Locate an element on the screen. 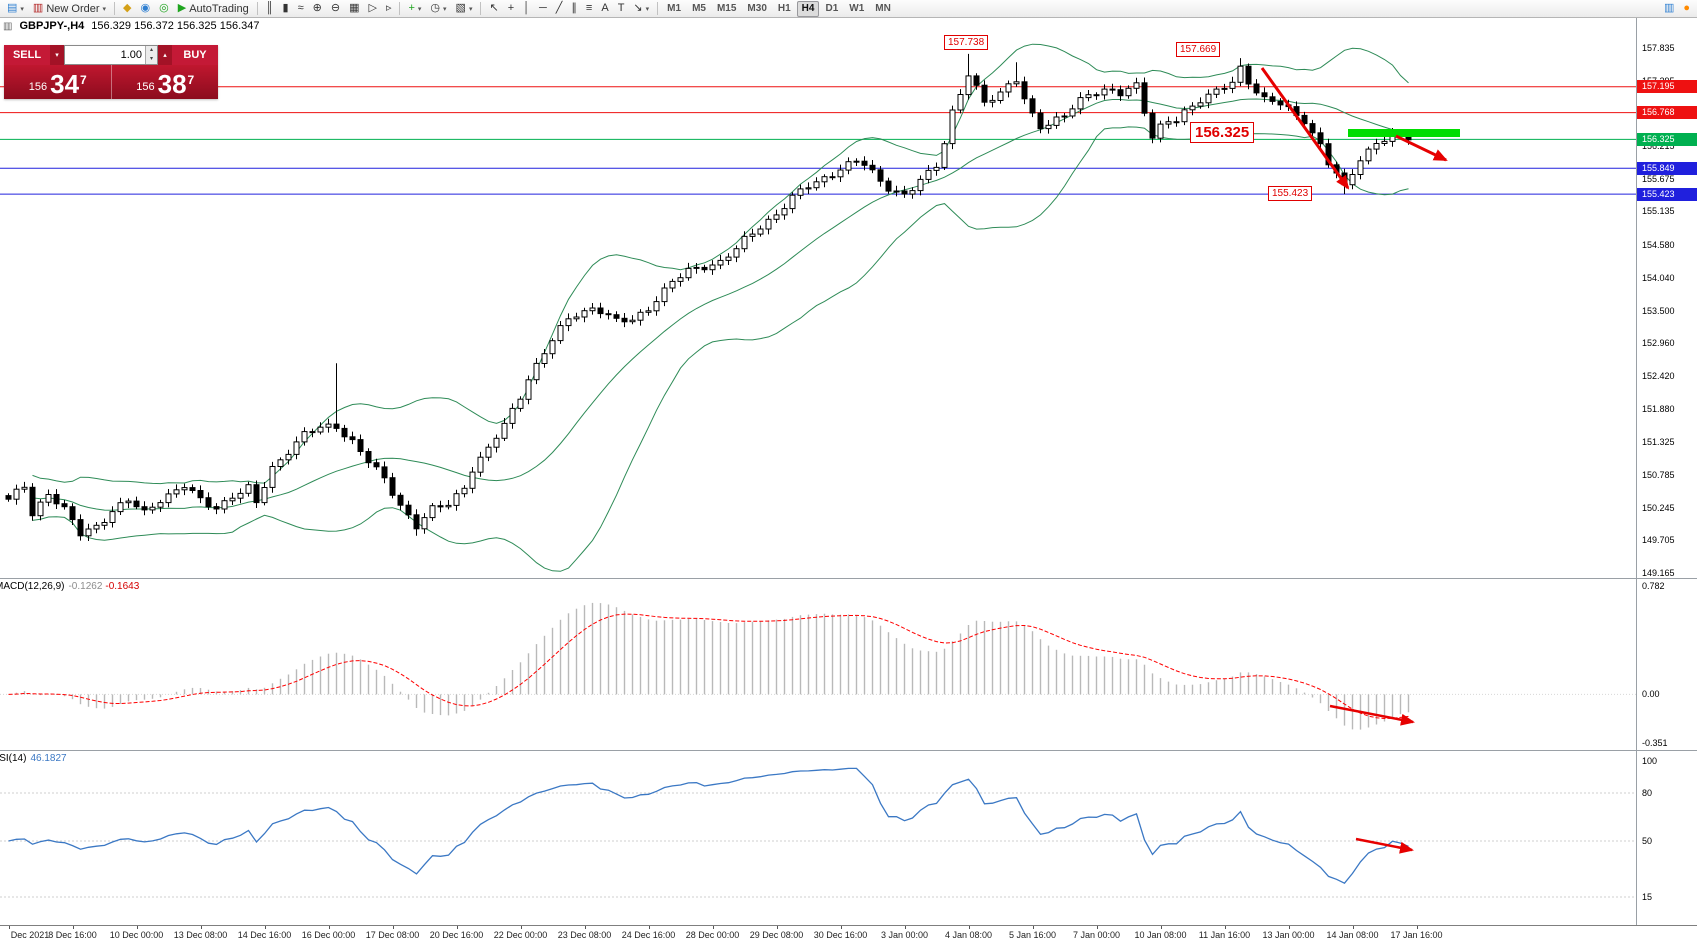 This screenshot has height=942, width=1697. tf-m15-button-label: M15 is located at coordinates (726, 8).